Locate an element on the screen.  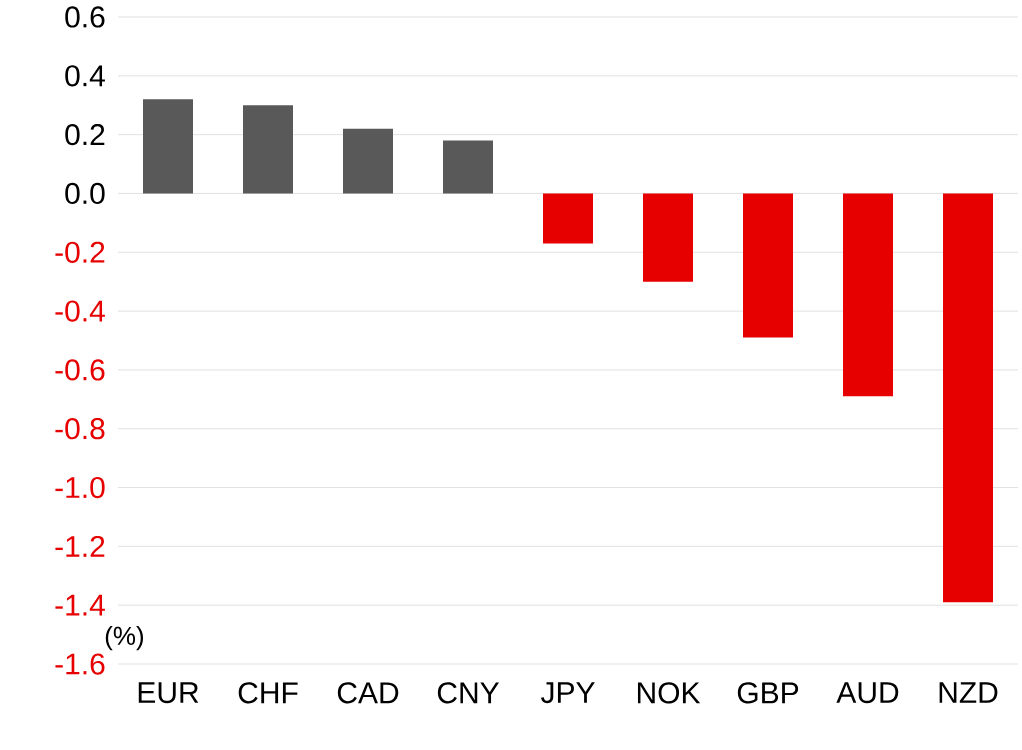
y-tick-label: -0.4 is located at coordinates (80, 311).